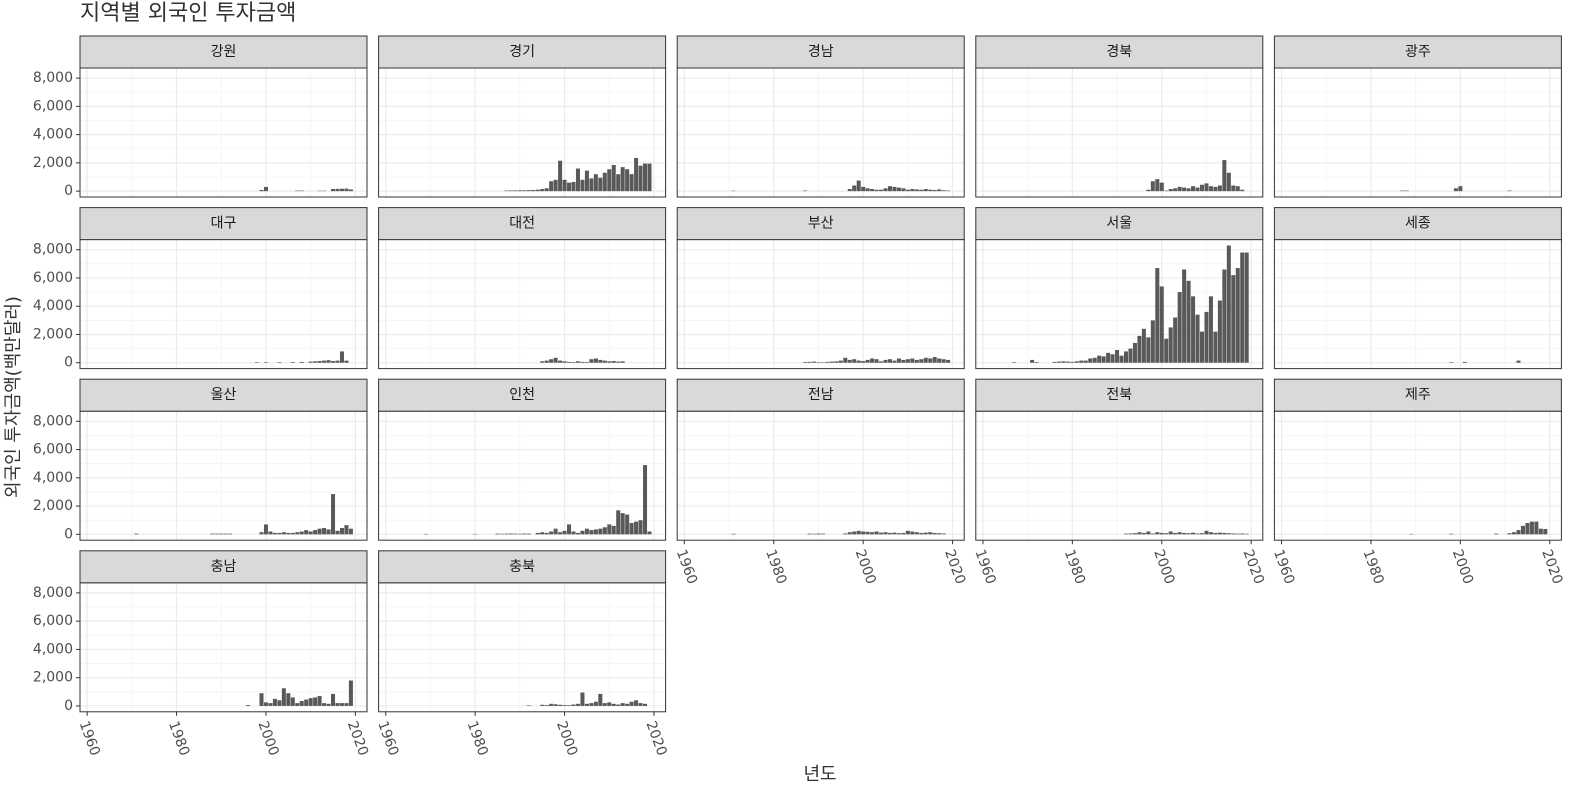 The height and width of the screenshot is (795, 1580). What do you see at coordinates (522, 567) in the screenshot?
I see `strip-label: 충북` at bounding box center [522, 567].